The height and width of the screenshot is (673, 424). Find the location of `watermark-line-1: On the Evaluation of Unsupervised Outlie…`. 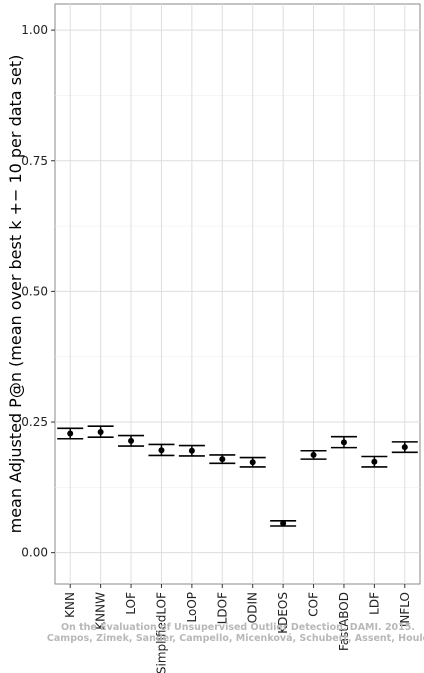

watermark-line-1: On the Evaluation of Unsupervised Outlie… is located at coordinates (238, 627).